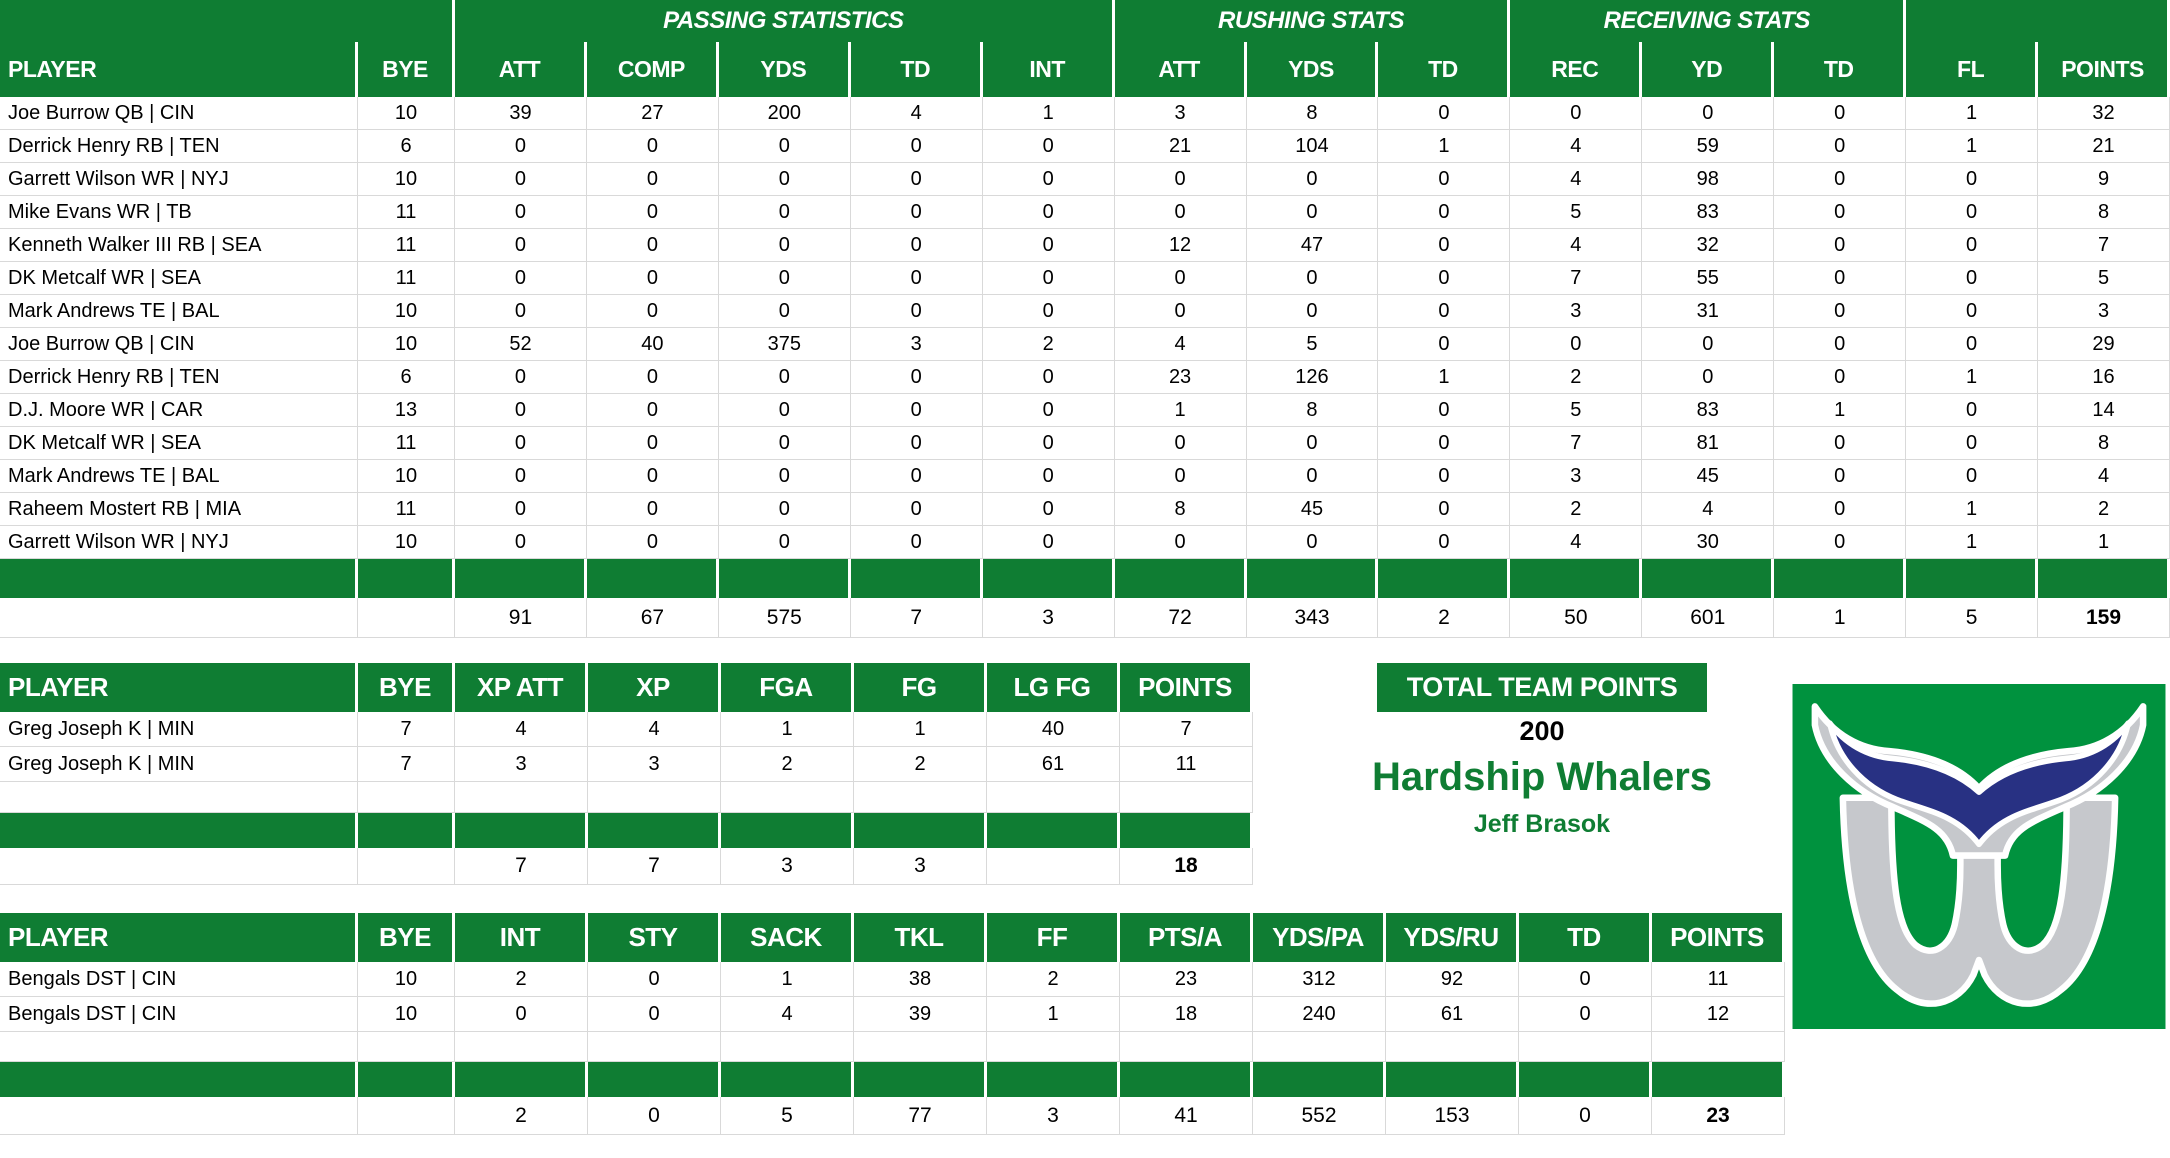 This screenshot has height=1158, width=2170. Describe the element at coordinates (1542, 823) in the screenshot. I see `team-owner-name: Jeff Brasok` at that location.